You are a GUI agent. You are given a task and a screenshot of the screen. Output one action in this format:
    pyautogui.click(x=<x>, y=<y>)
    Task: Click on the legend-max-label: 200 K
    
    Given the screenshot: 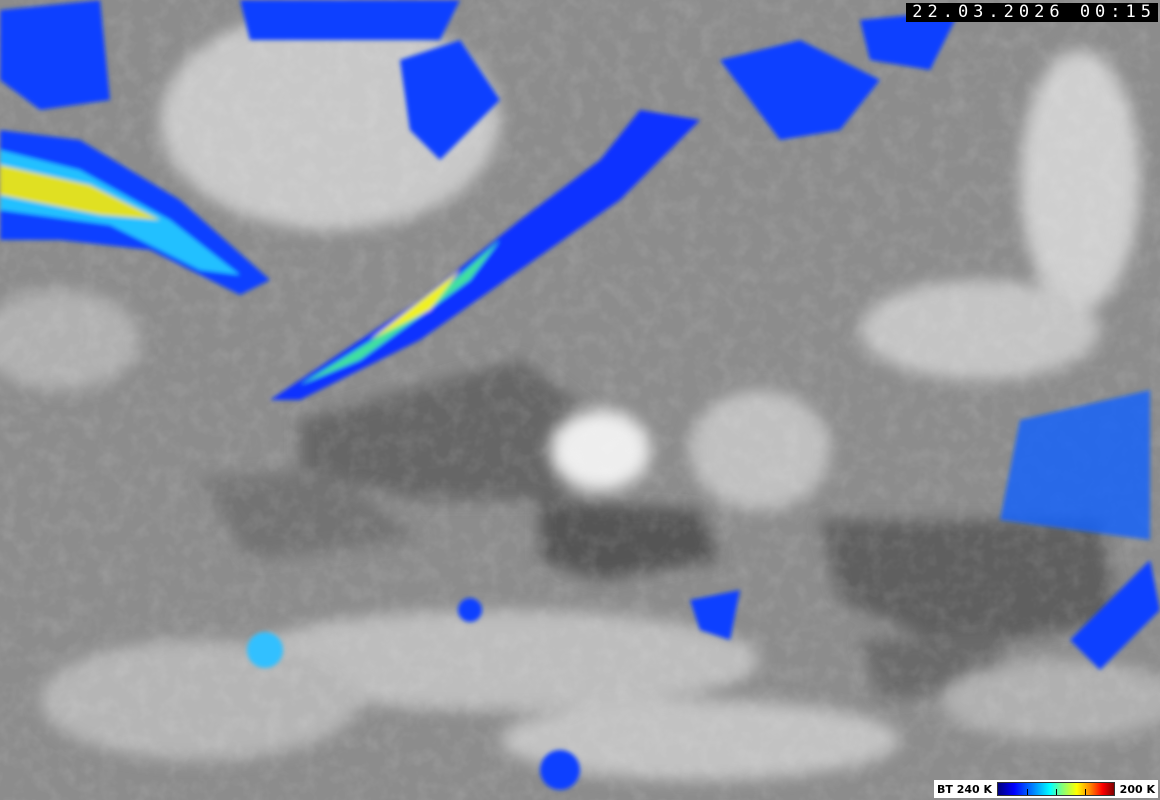 What is the action you would take?
    pyautogui.click(x=1137, y=789)
    